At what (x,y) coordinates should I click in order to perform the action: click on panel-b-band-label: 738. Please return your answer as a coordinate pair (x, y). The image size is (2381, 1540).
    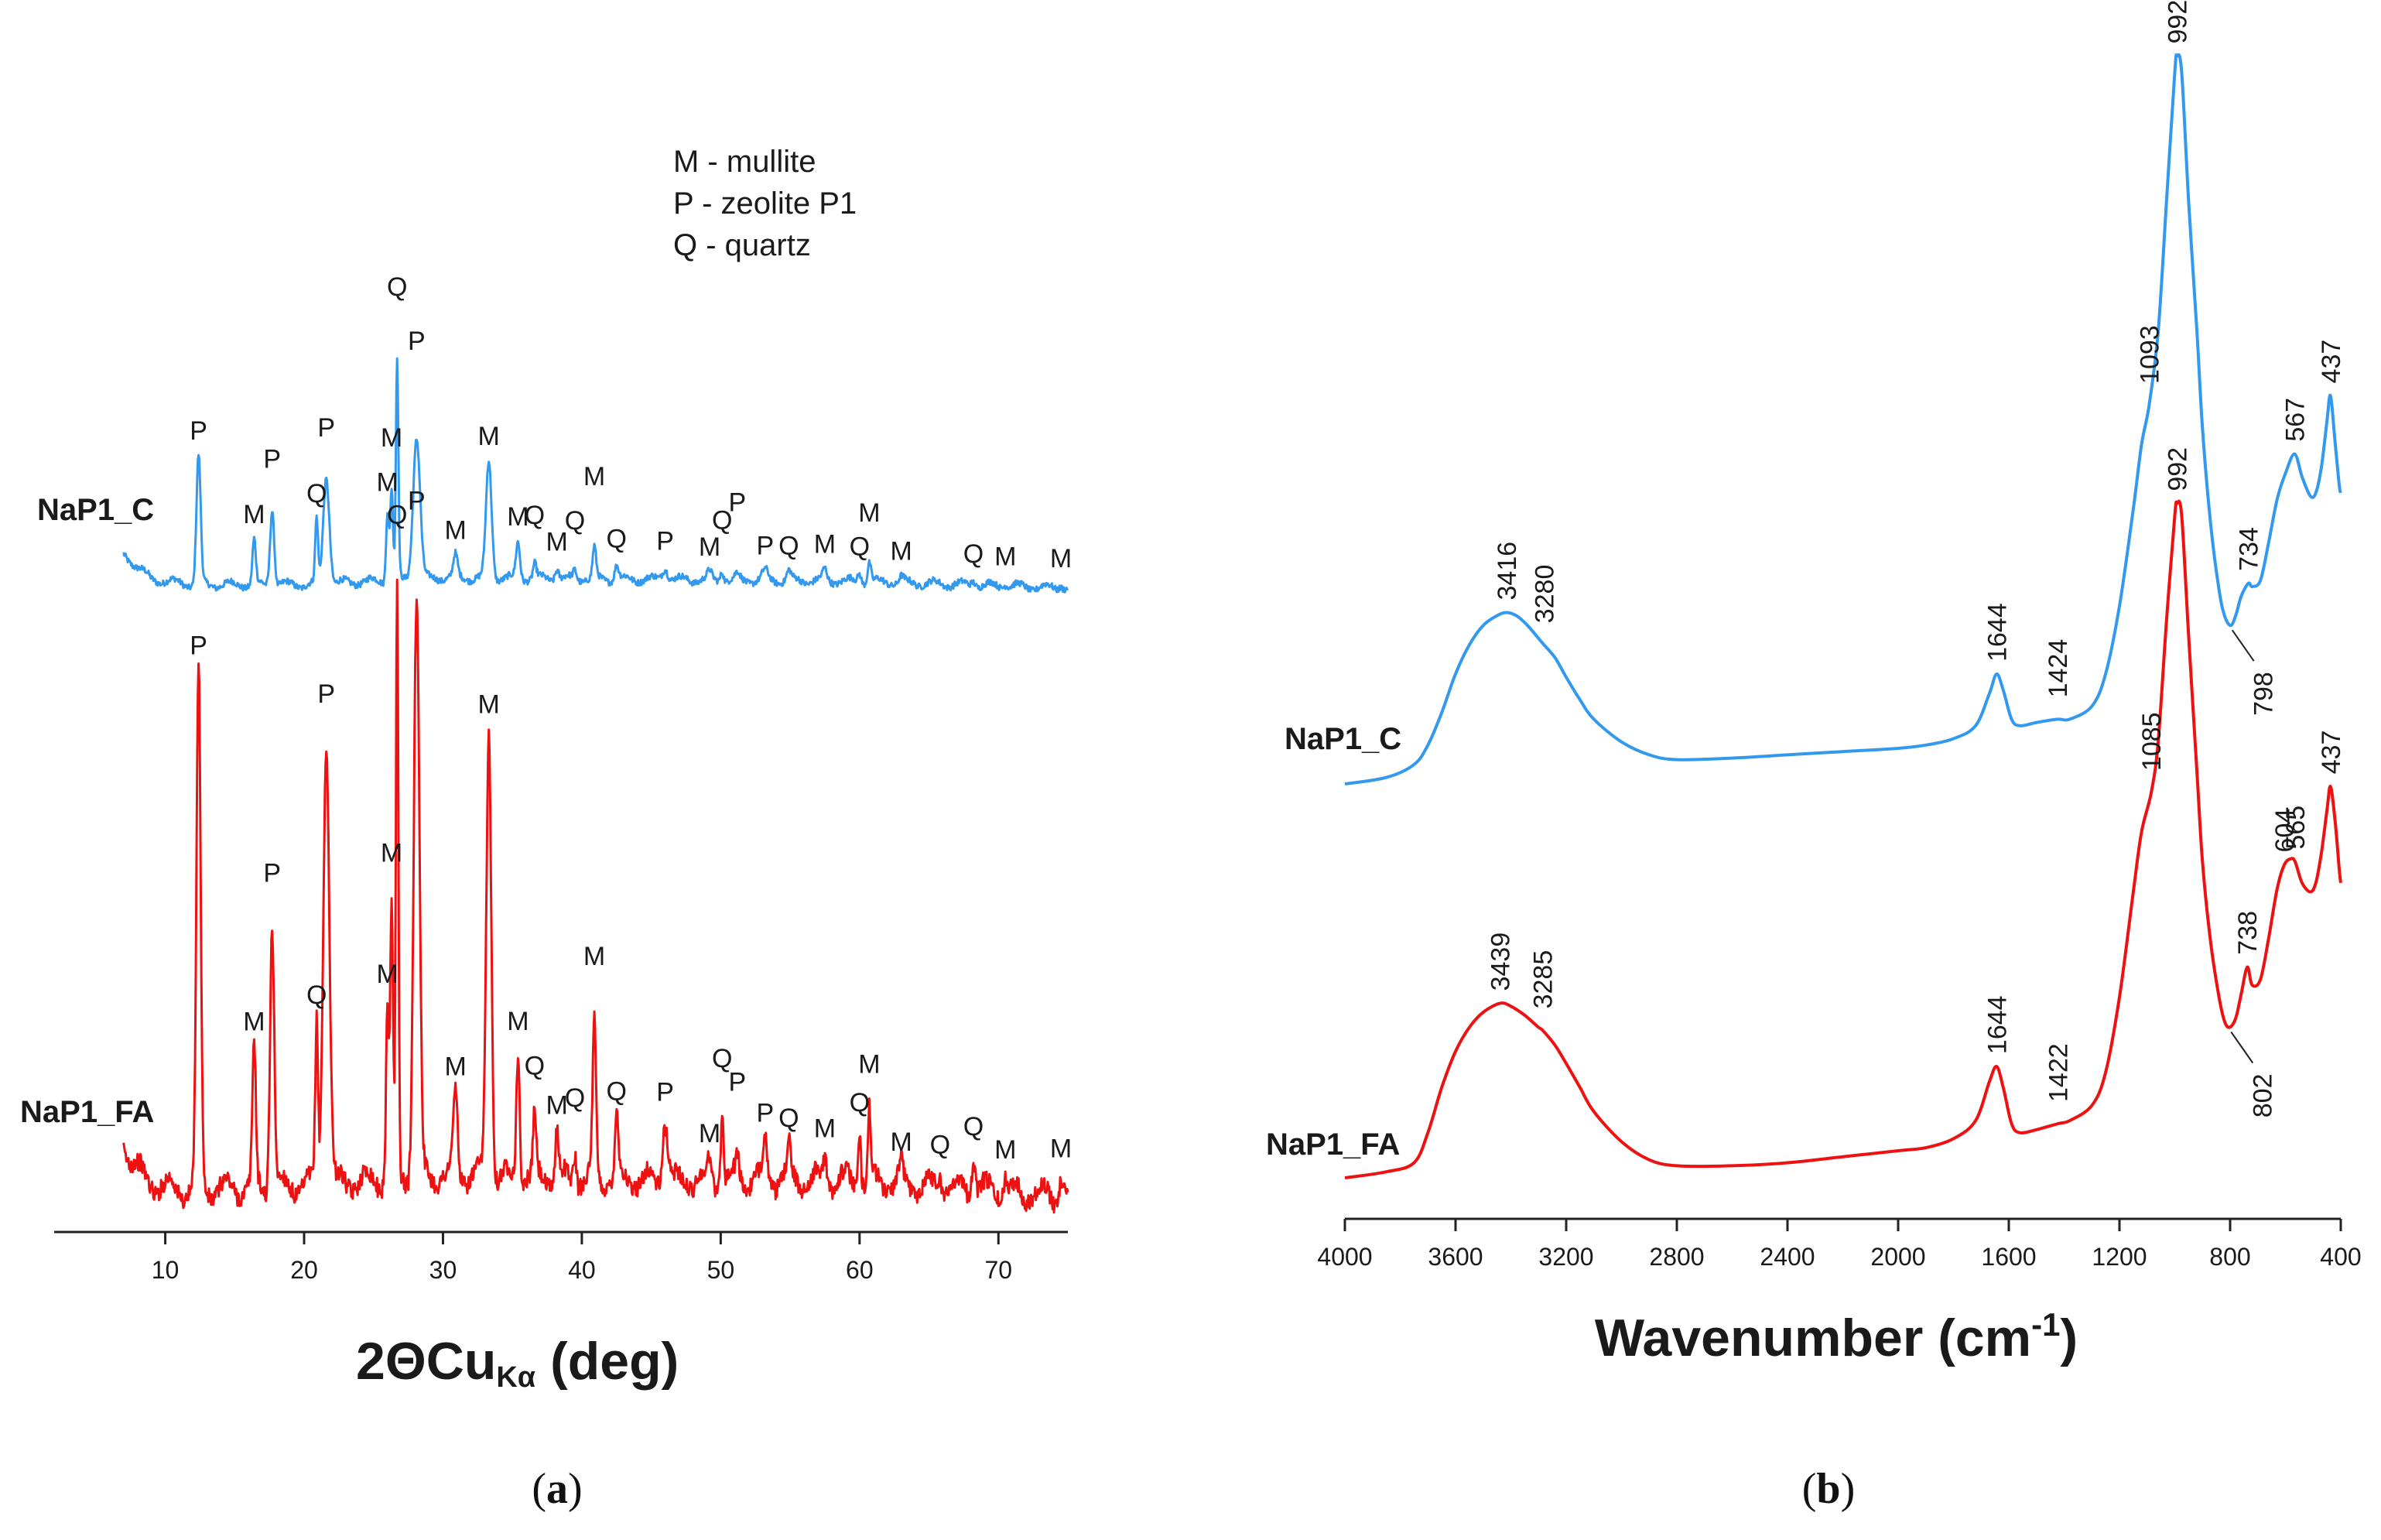
    Looking at the image, I should click on (2248, 933).